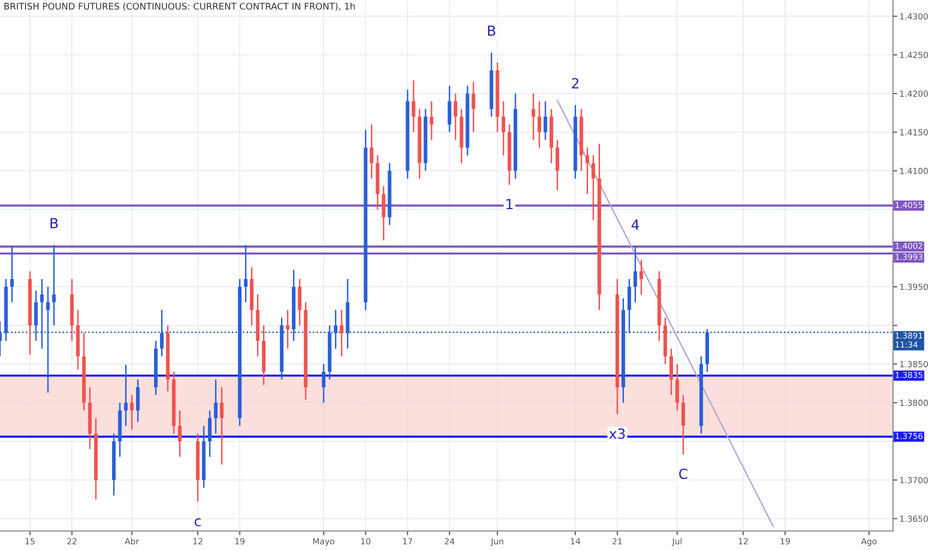 The height and width of the screenshot is (550, 932). What do you see at coordinates (914, 287) in the screenshot?
I see `y-tick-label: 1.3950` at bounding box center [914, 287].